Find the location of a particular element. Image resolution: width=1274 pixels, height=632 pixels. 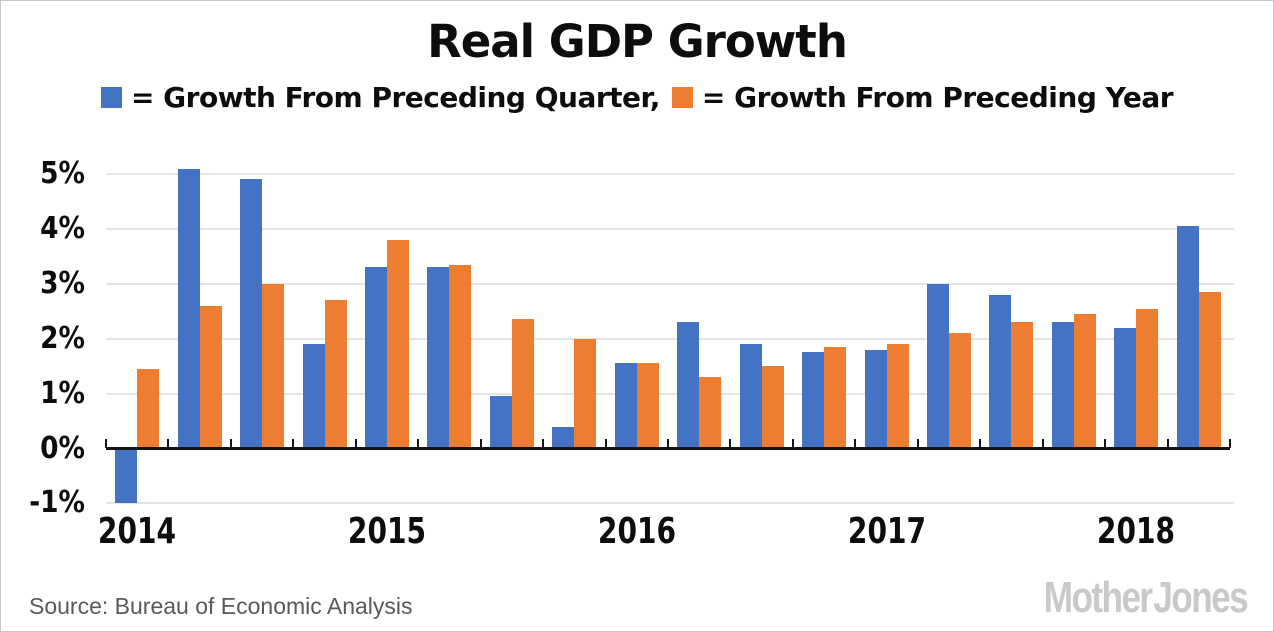

gridline-3% is located at coordinates (670, 283).